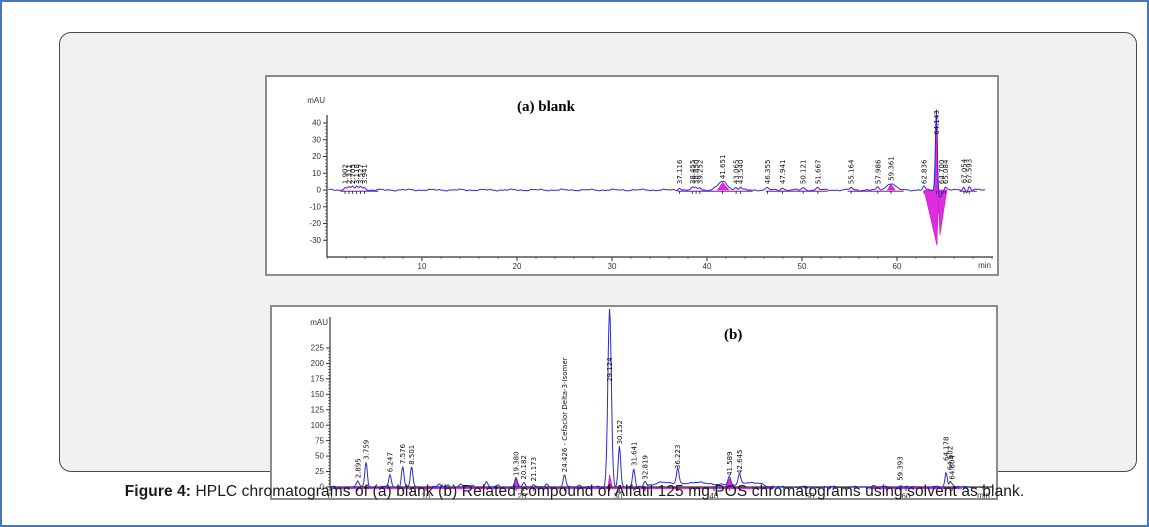  Describe the element at coordinates (353, 174) in the screenshot. I see `svg-text: 2.705` at that location.